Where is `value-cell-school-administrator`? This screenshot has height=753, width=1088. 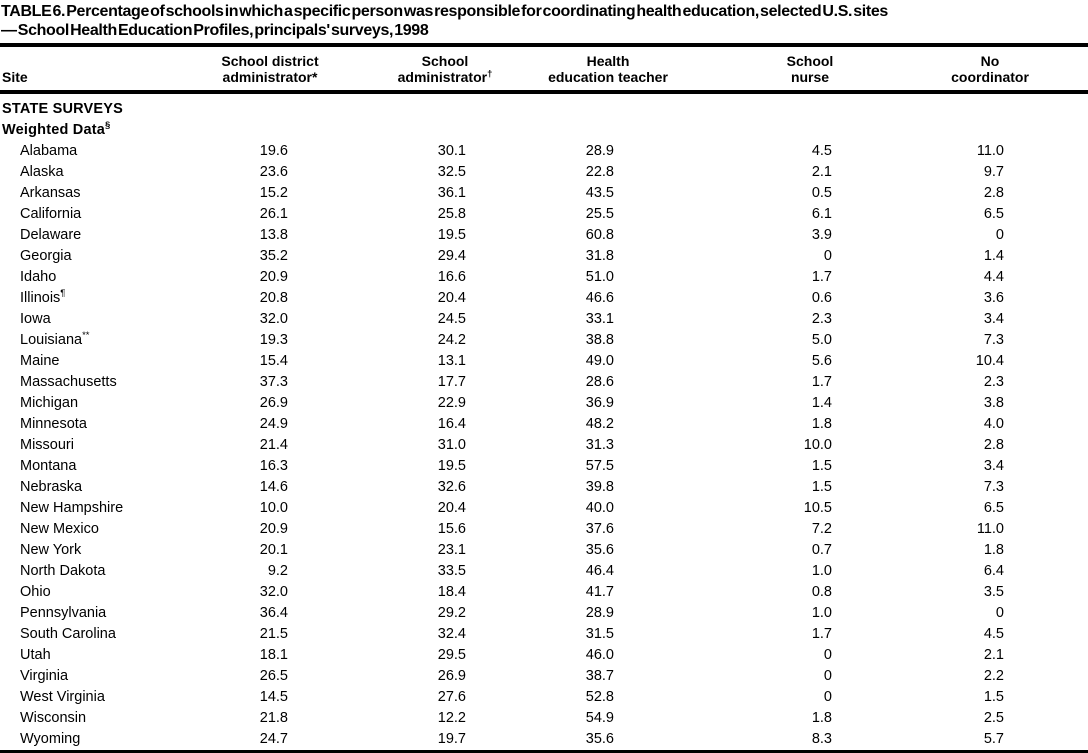 value-cell-school-administrator is located at coordinates (445, 106).